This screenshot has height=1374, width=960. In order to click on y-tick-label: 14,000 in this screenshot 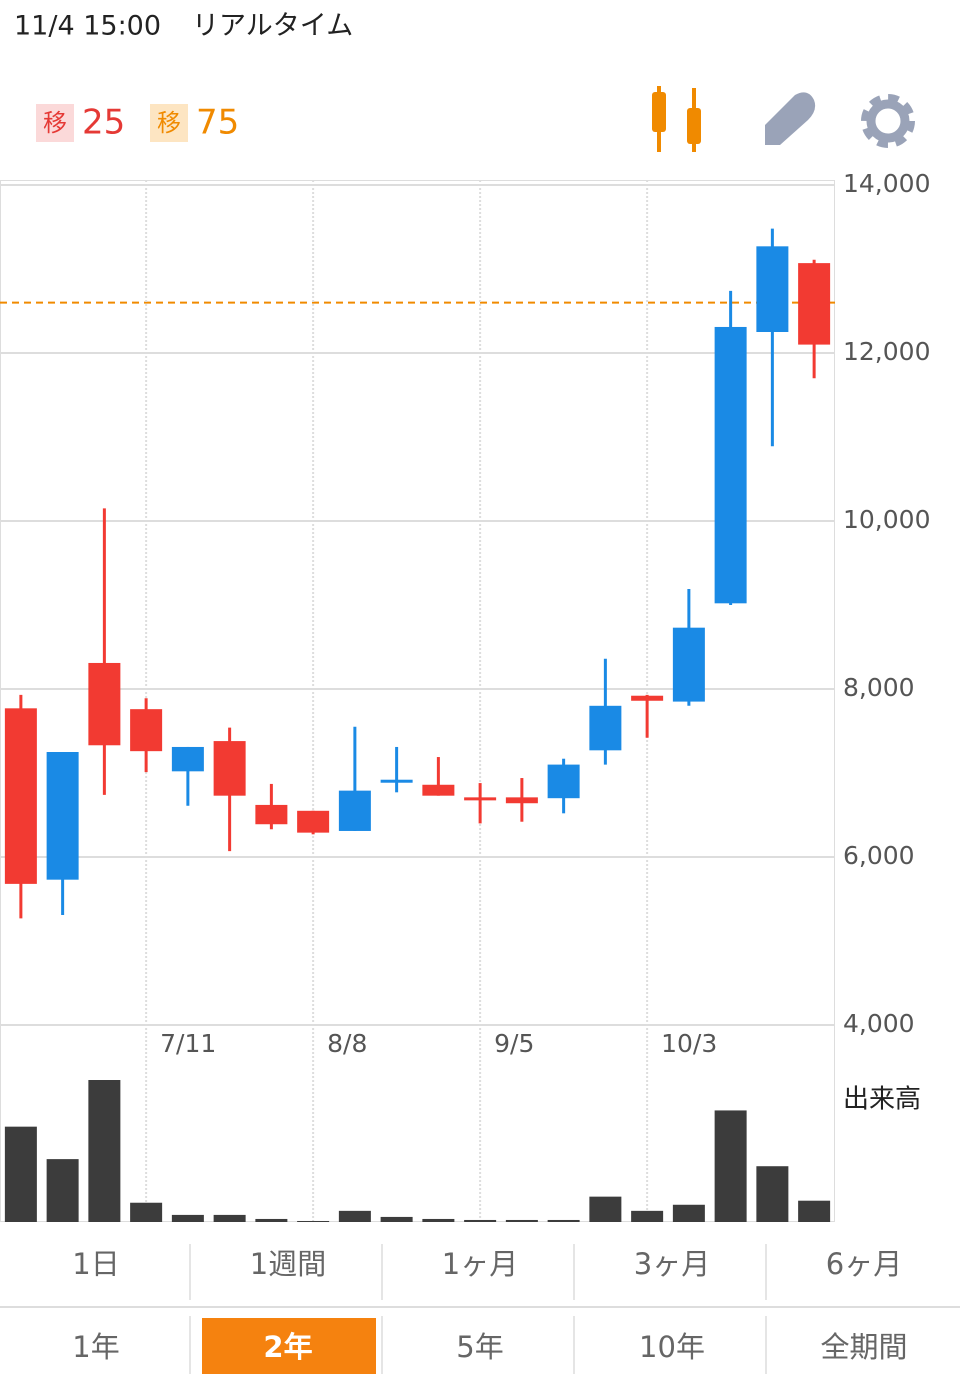, I will do `click(886, 183)`.